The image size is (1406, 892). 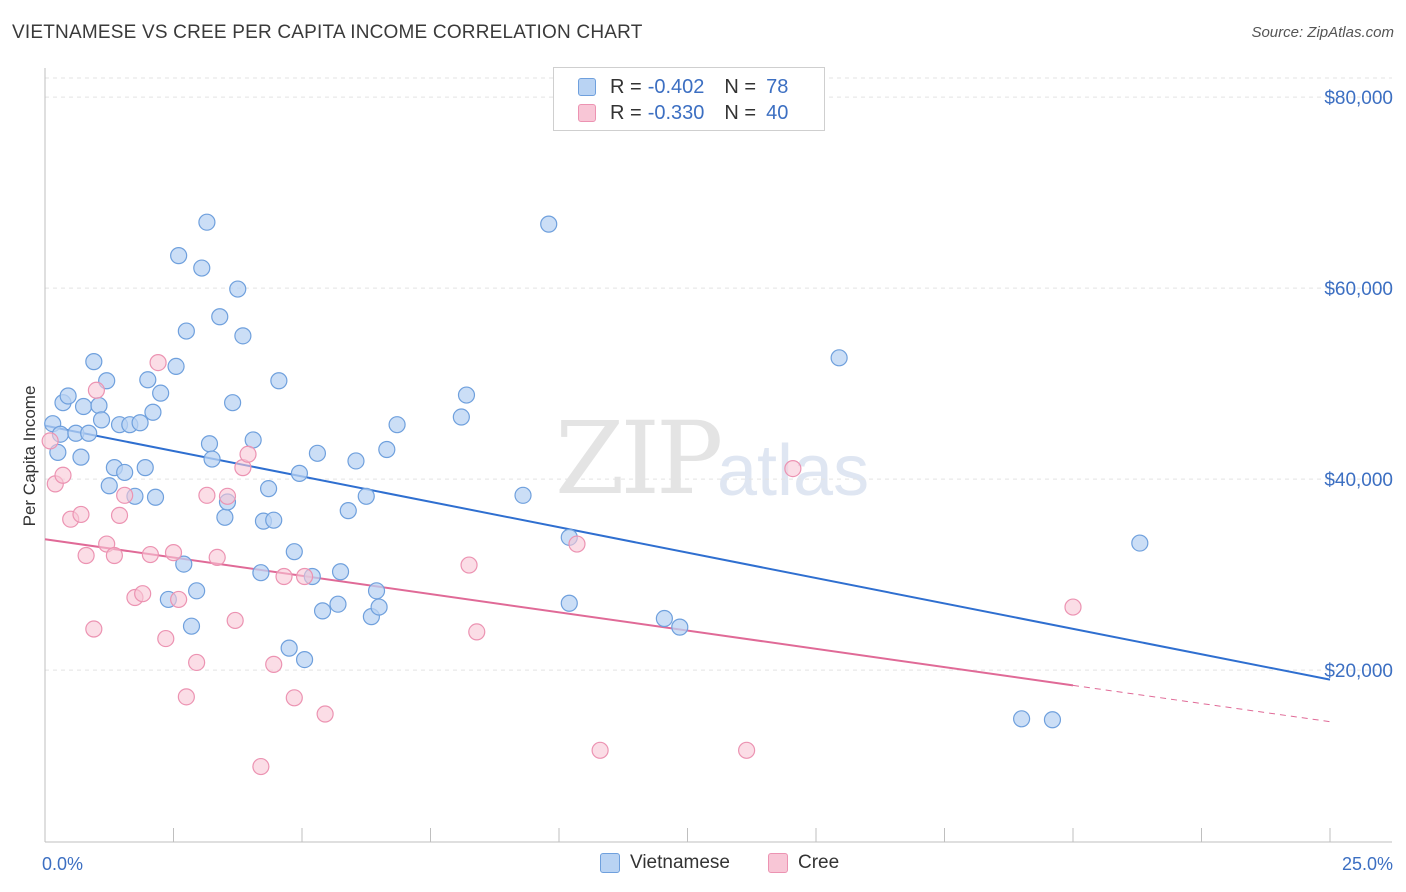 I want to click on legend-n-value: 78, so click(x=777, y=86).